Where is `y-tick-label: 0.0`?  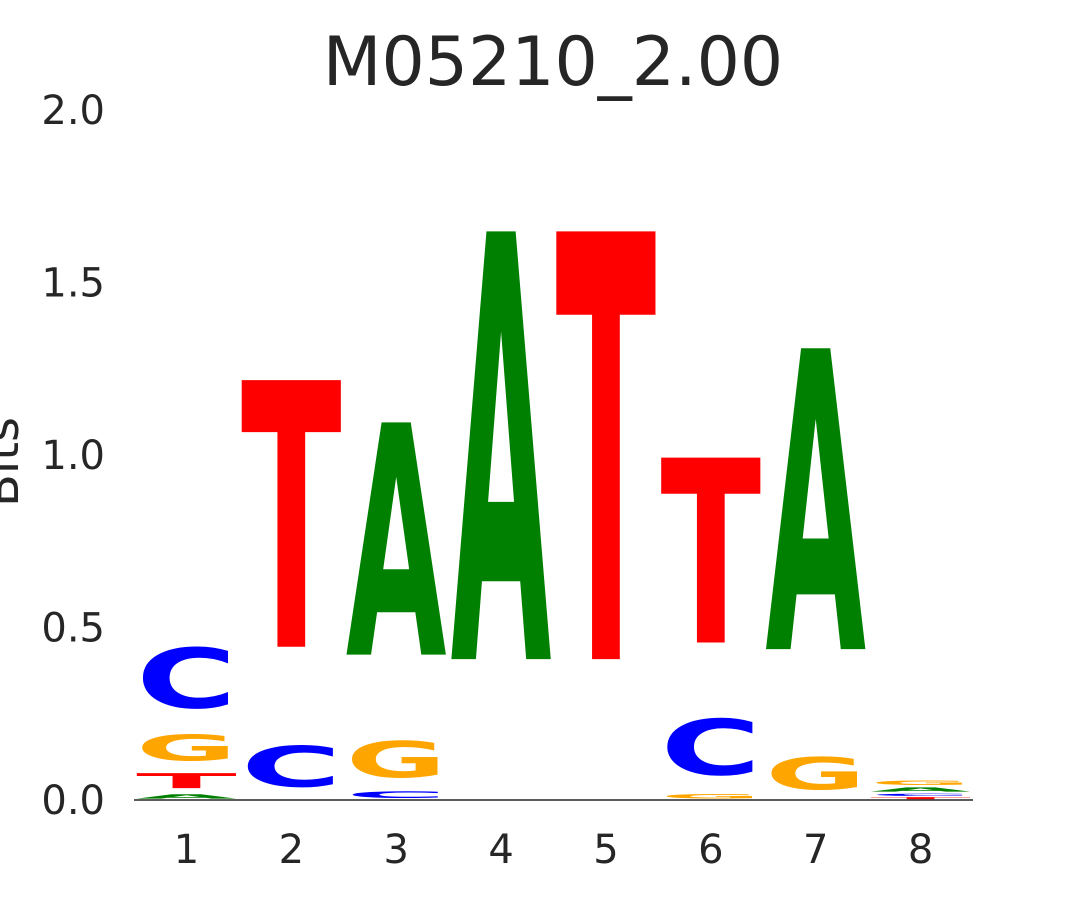 y-tick-label: 0.0 is located at coordinates (73, 801).